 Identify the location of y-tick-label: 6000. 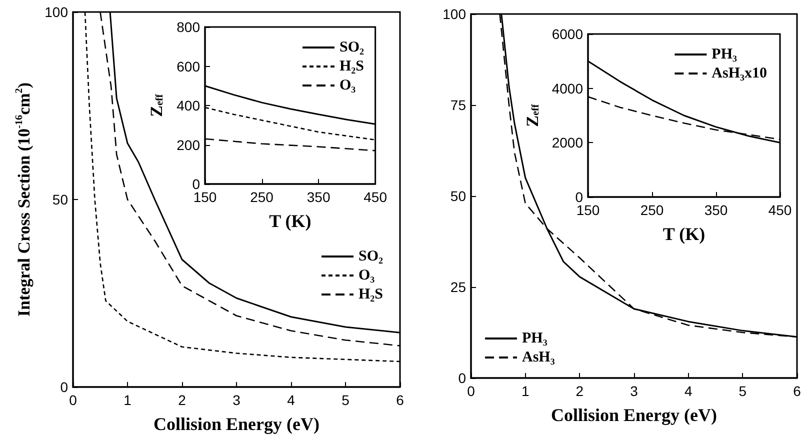
(568, 34).